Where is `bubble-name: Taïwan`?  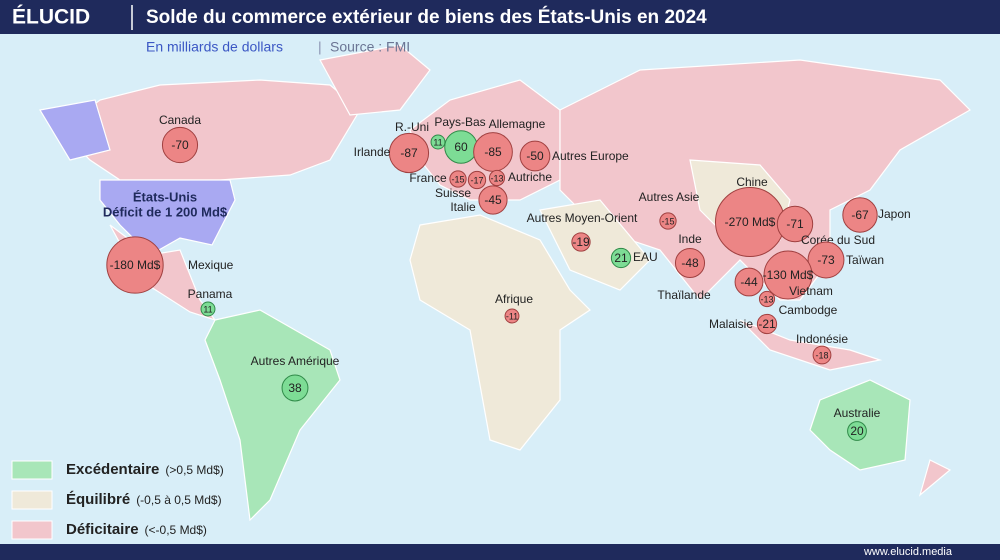
bubble-name: Taïwan is located at coordinates (865, 260).